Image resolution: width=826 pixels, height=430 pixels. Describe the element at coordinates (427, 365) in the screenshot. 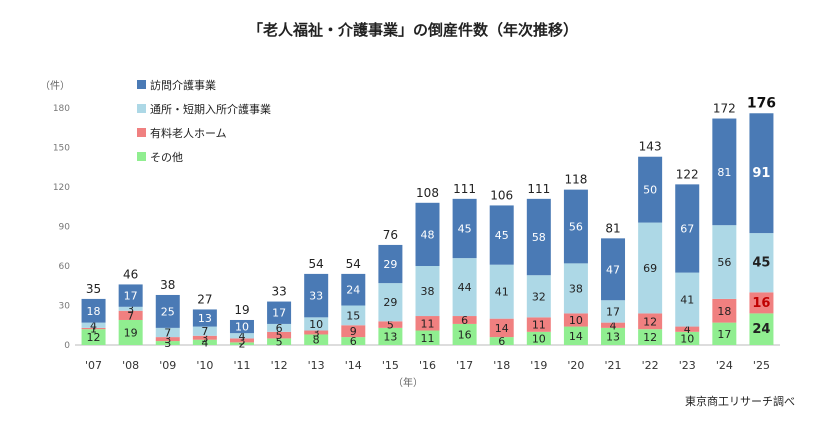

I see `x-tick-label: '16` at that location.